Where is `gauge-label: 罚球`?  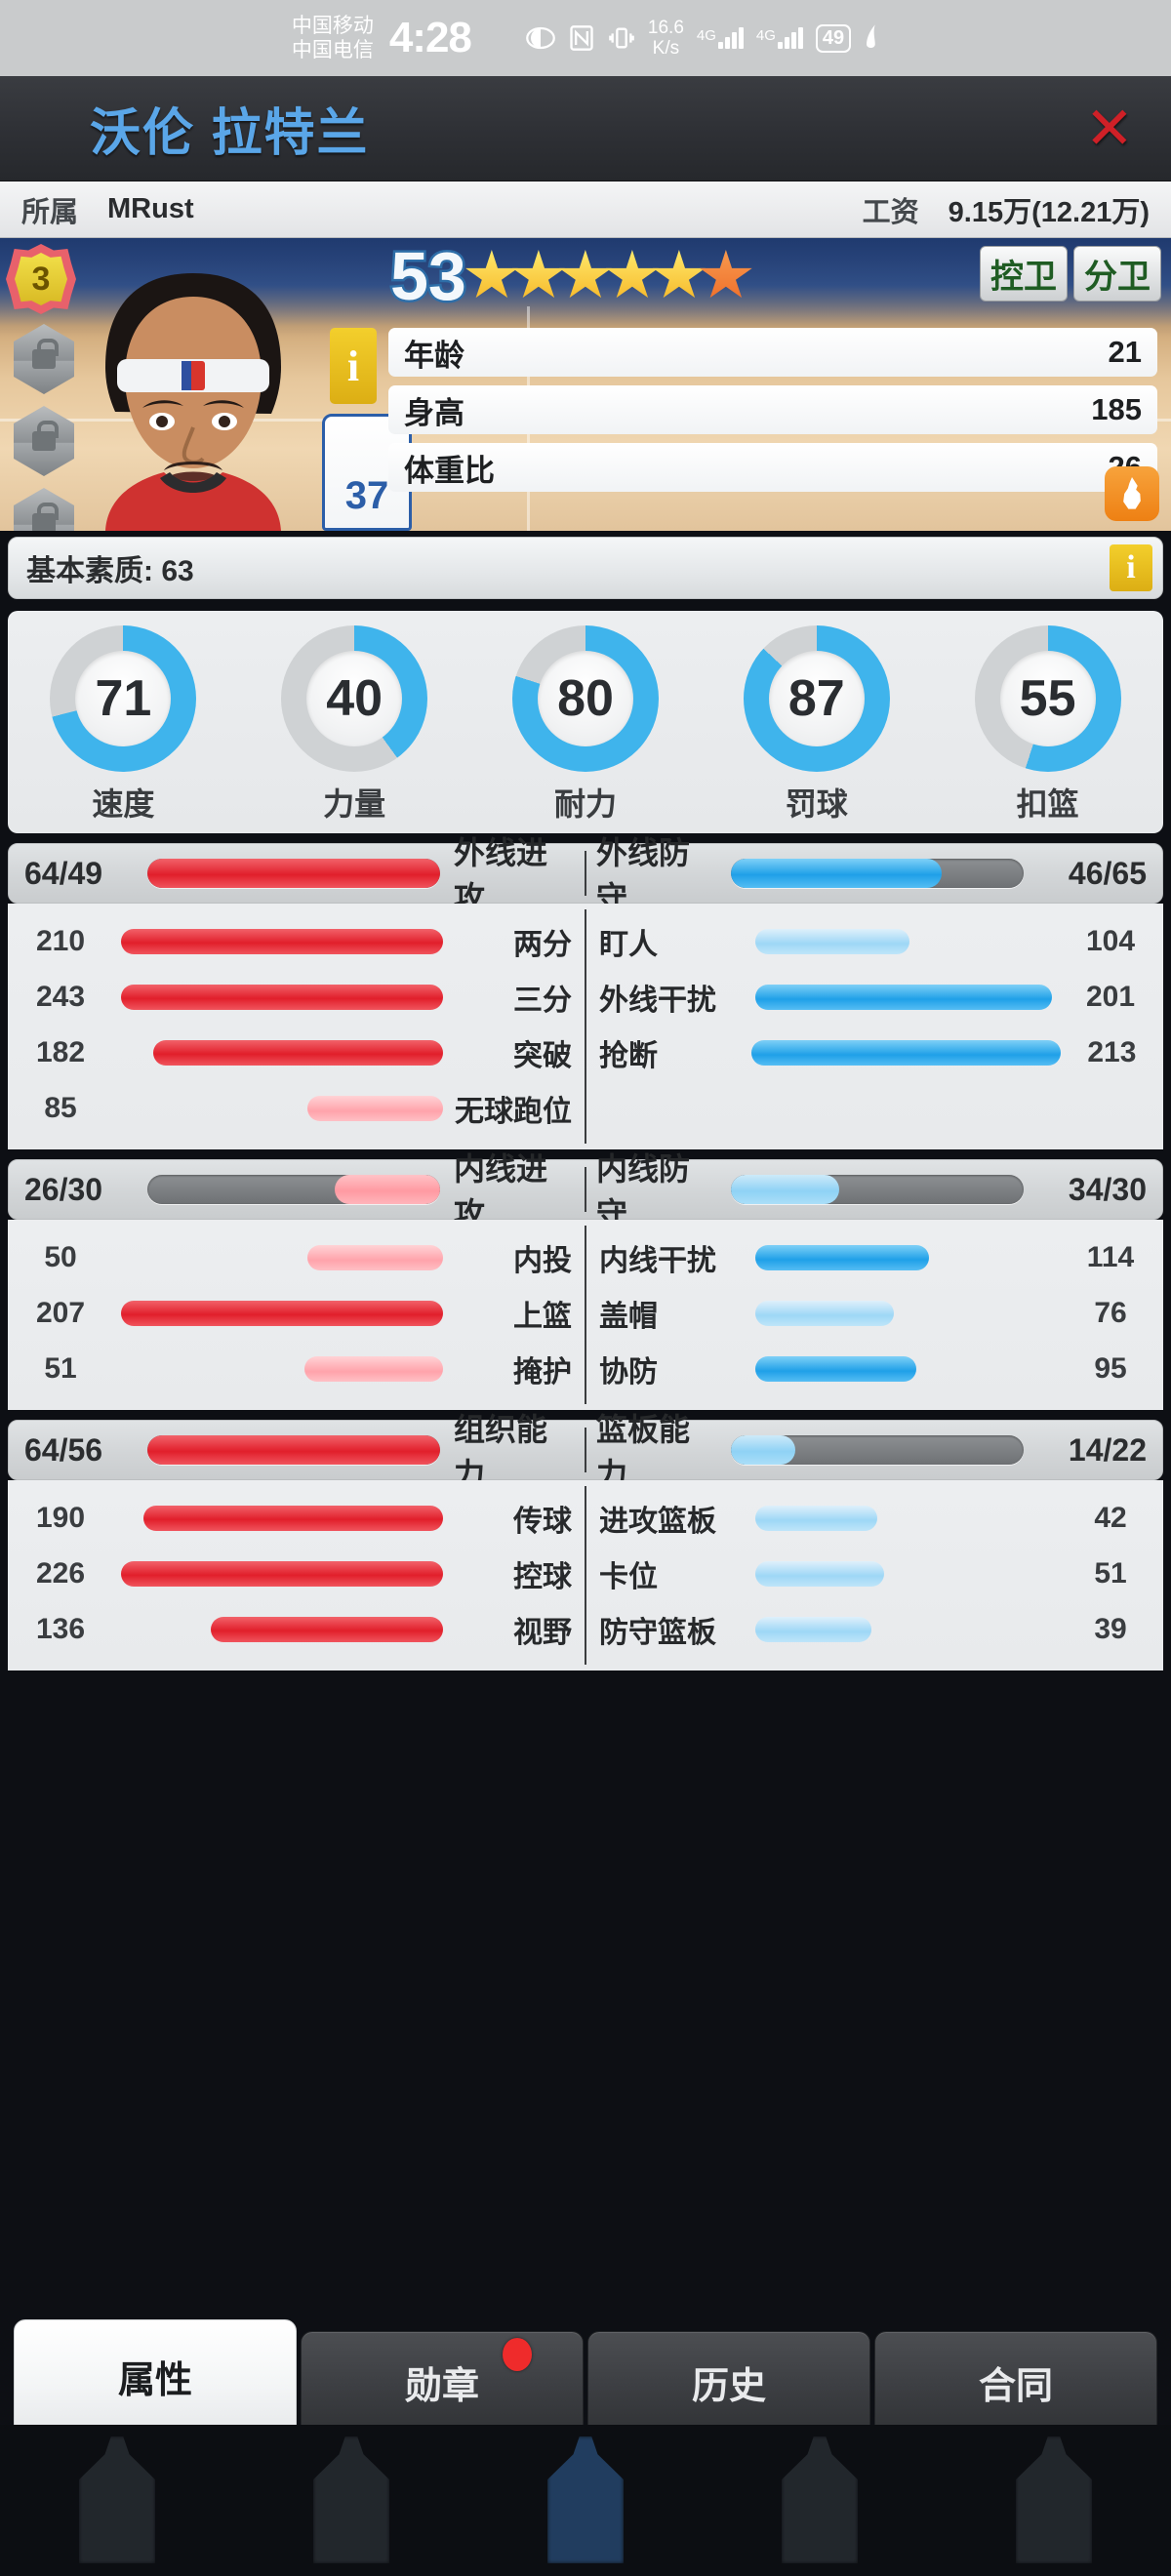
gauge-label: 罚球 is located at coordinates (816, 804).